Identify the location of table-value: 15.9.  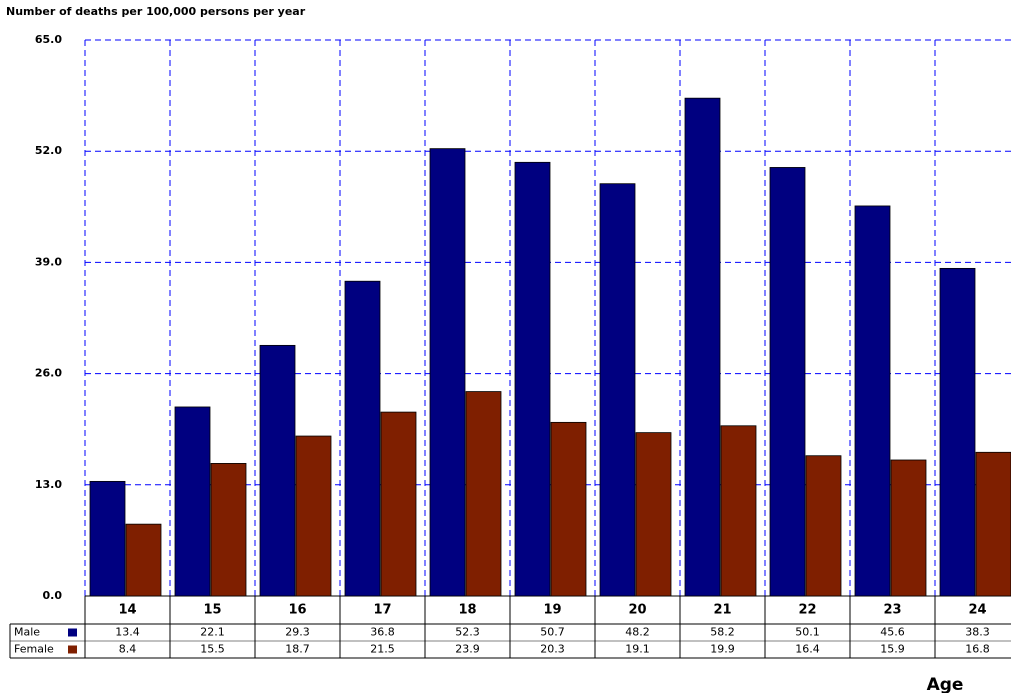
(892, 649).